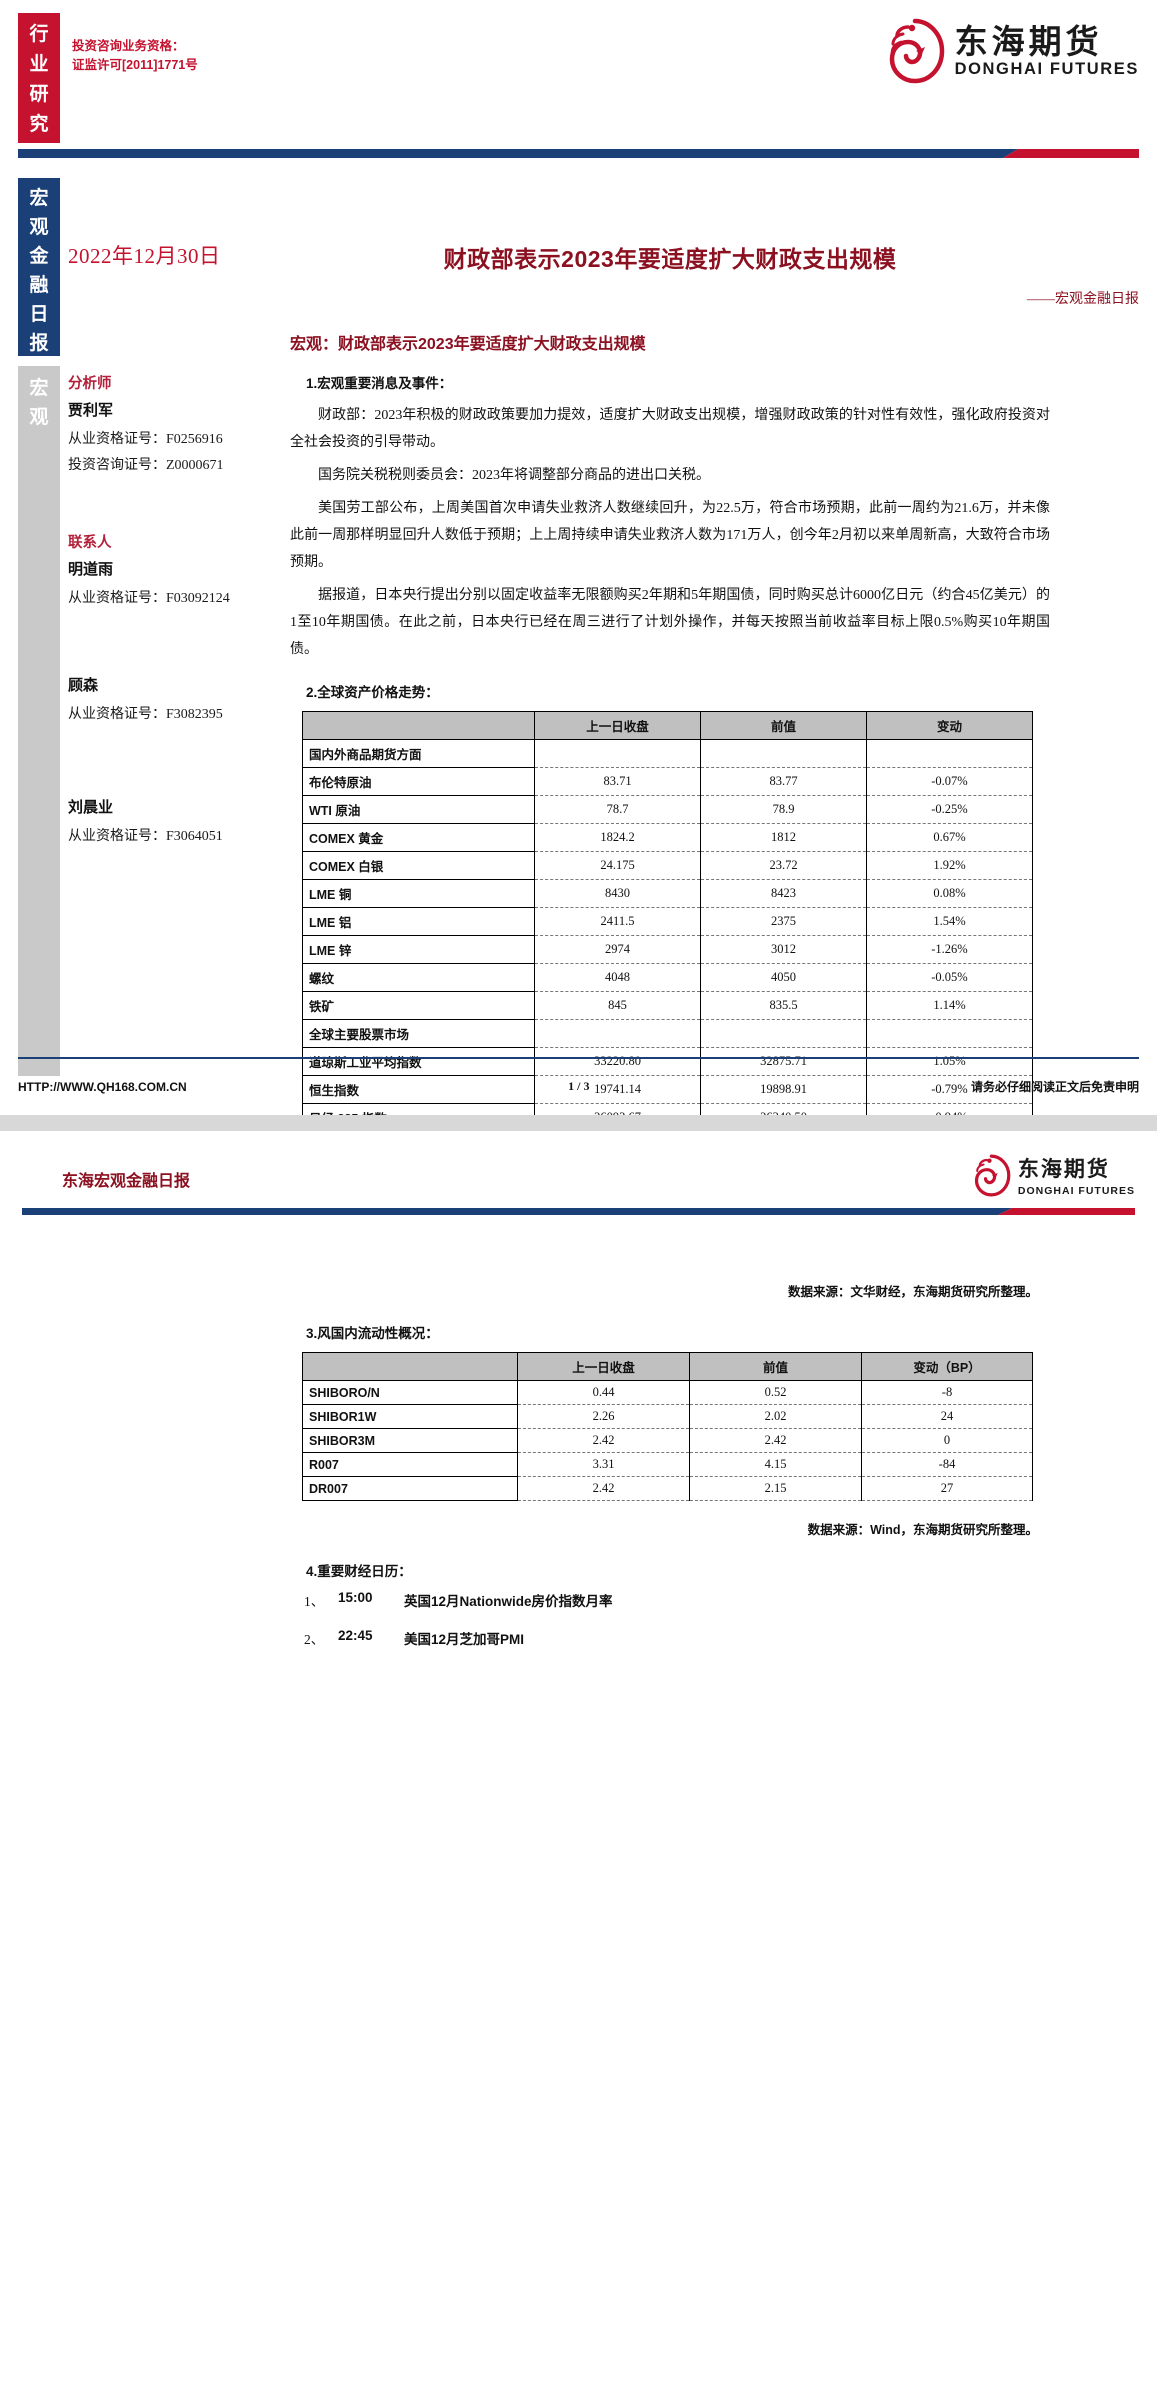  Describe the element at coordinates (775, 1440) in the screenshot. I see `cell-prev: 2.42` at that location.